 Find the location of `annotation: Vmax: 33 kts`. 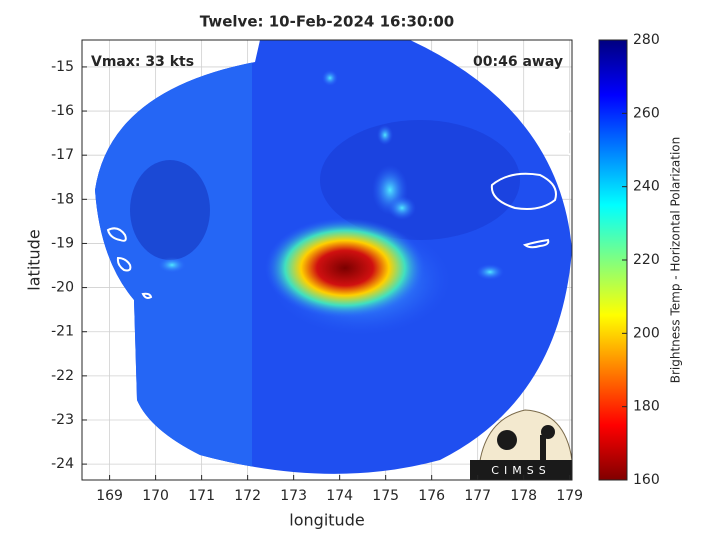

annotation: Vmax: 33 kts is located at coordinates (142, 62).